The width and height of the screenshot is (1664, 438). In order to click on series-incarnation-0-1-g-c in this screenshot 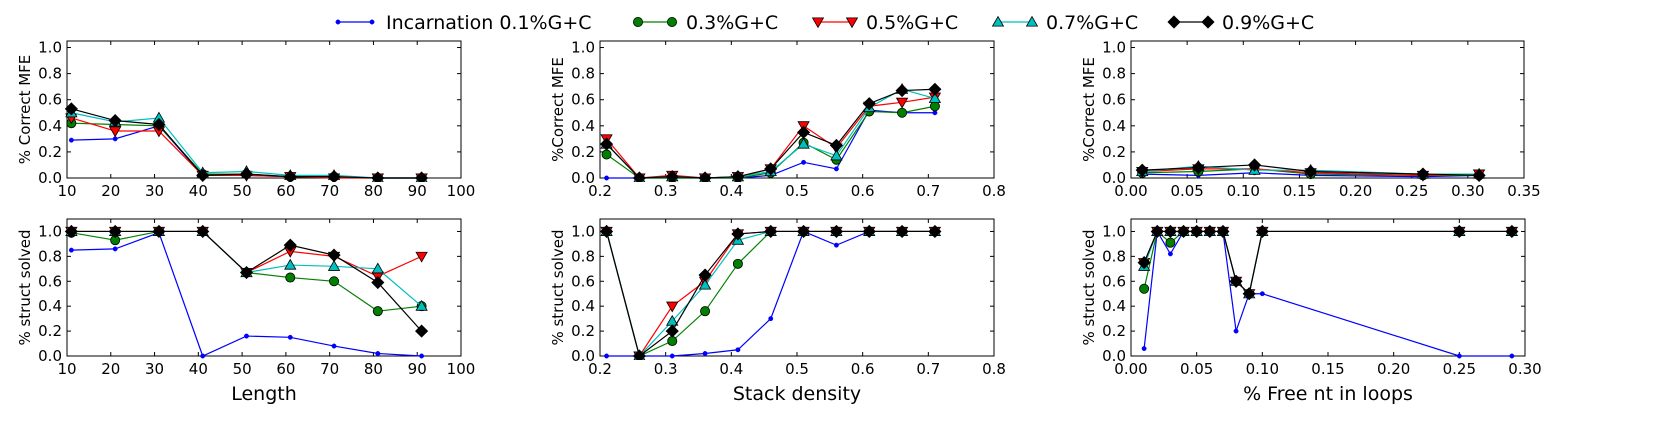, I will do `click(246, 294)`.